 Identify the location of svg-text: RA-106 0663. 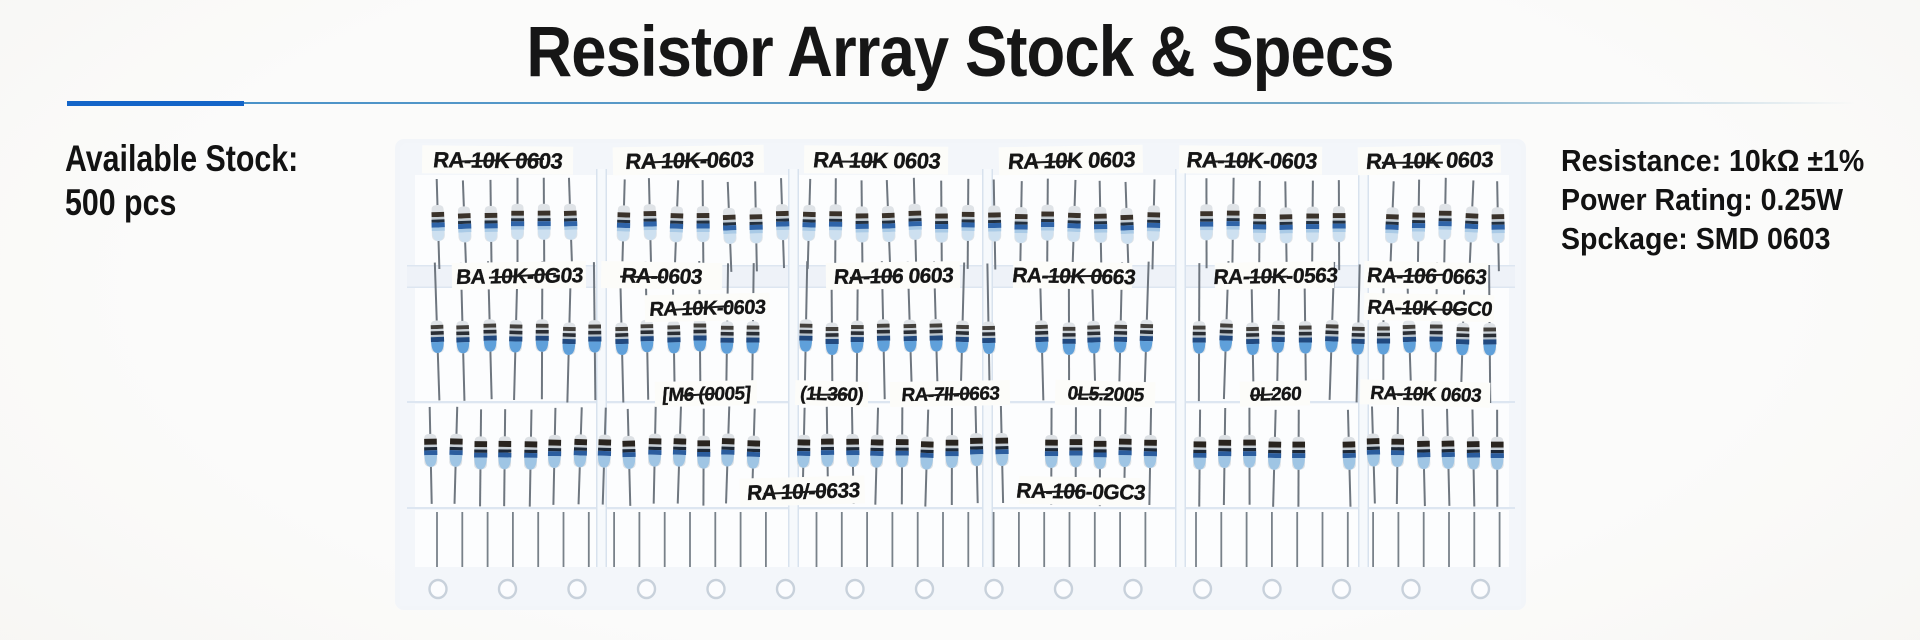
(1427, 276).